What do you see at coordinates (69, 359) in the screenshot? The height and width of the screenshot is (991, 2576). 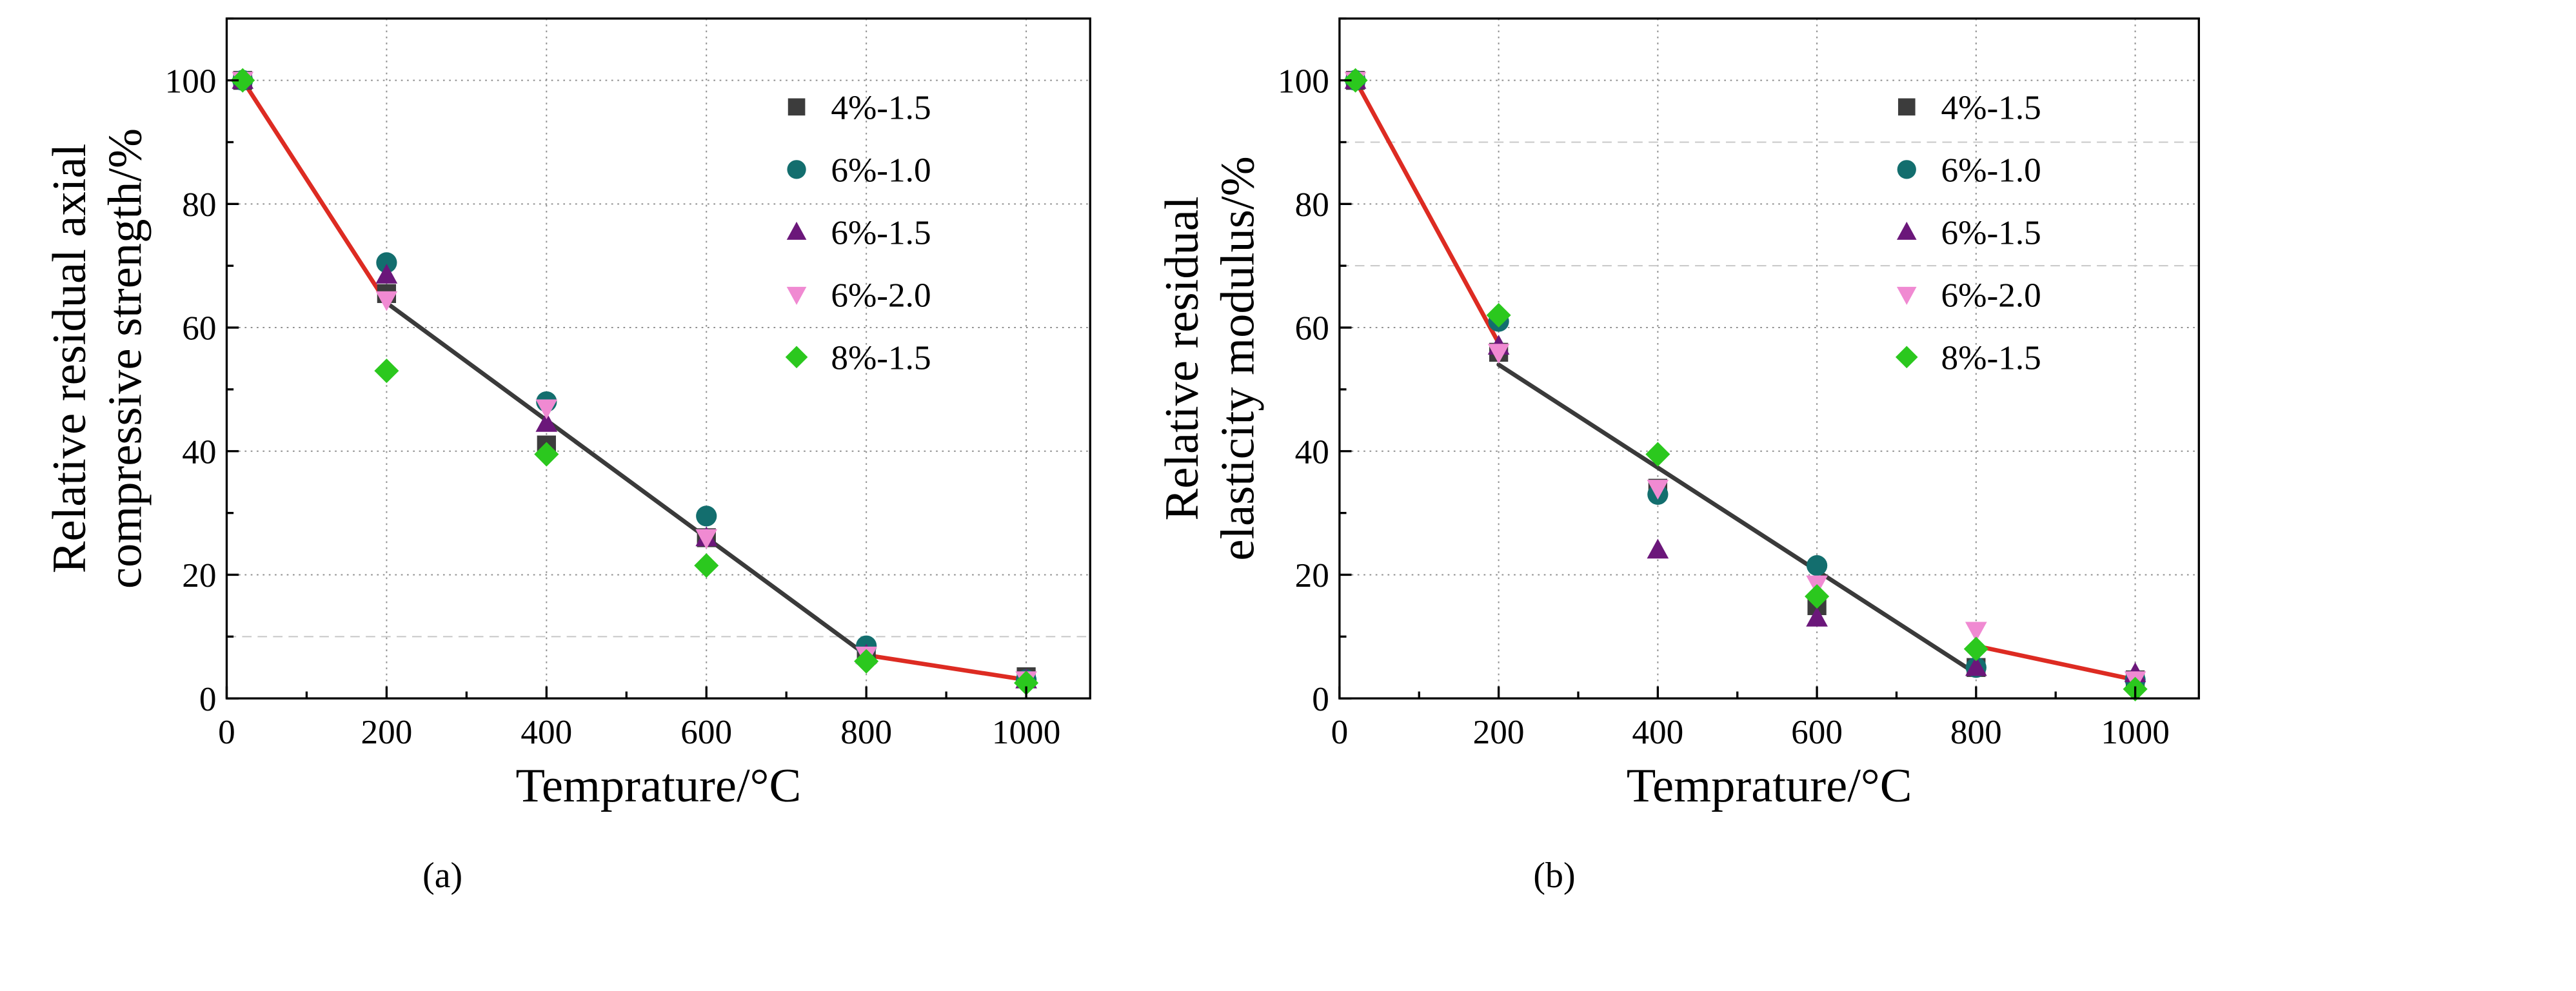 I see `y-axis-title-a-line1: Relative residual axial` at bounding box center [69, 359].